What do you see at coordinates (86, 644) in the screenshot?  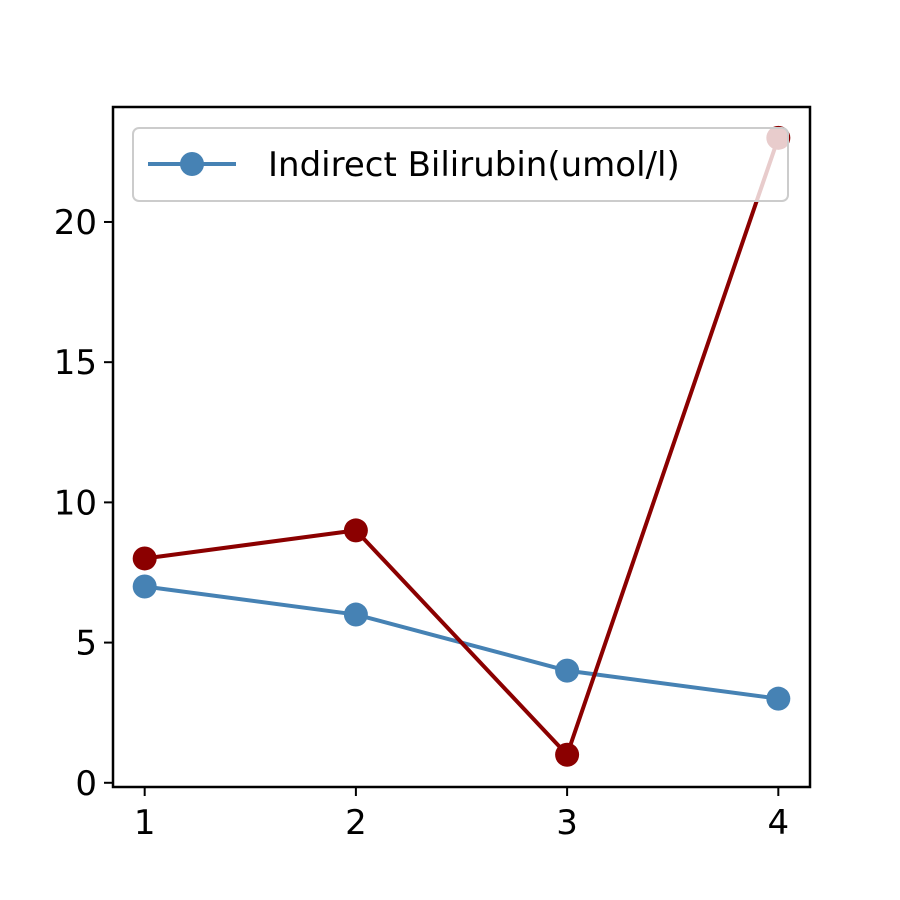 I see `y-tick-label: 5` at bounding box center [86, 644].